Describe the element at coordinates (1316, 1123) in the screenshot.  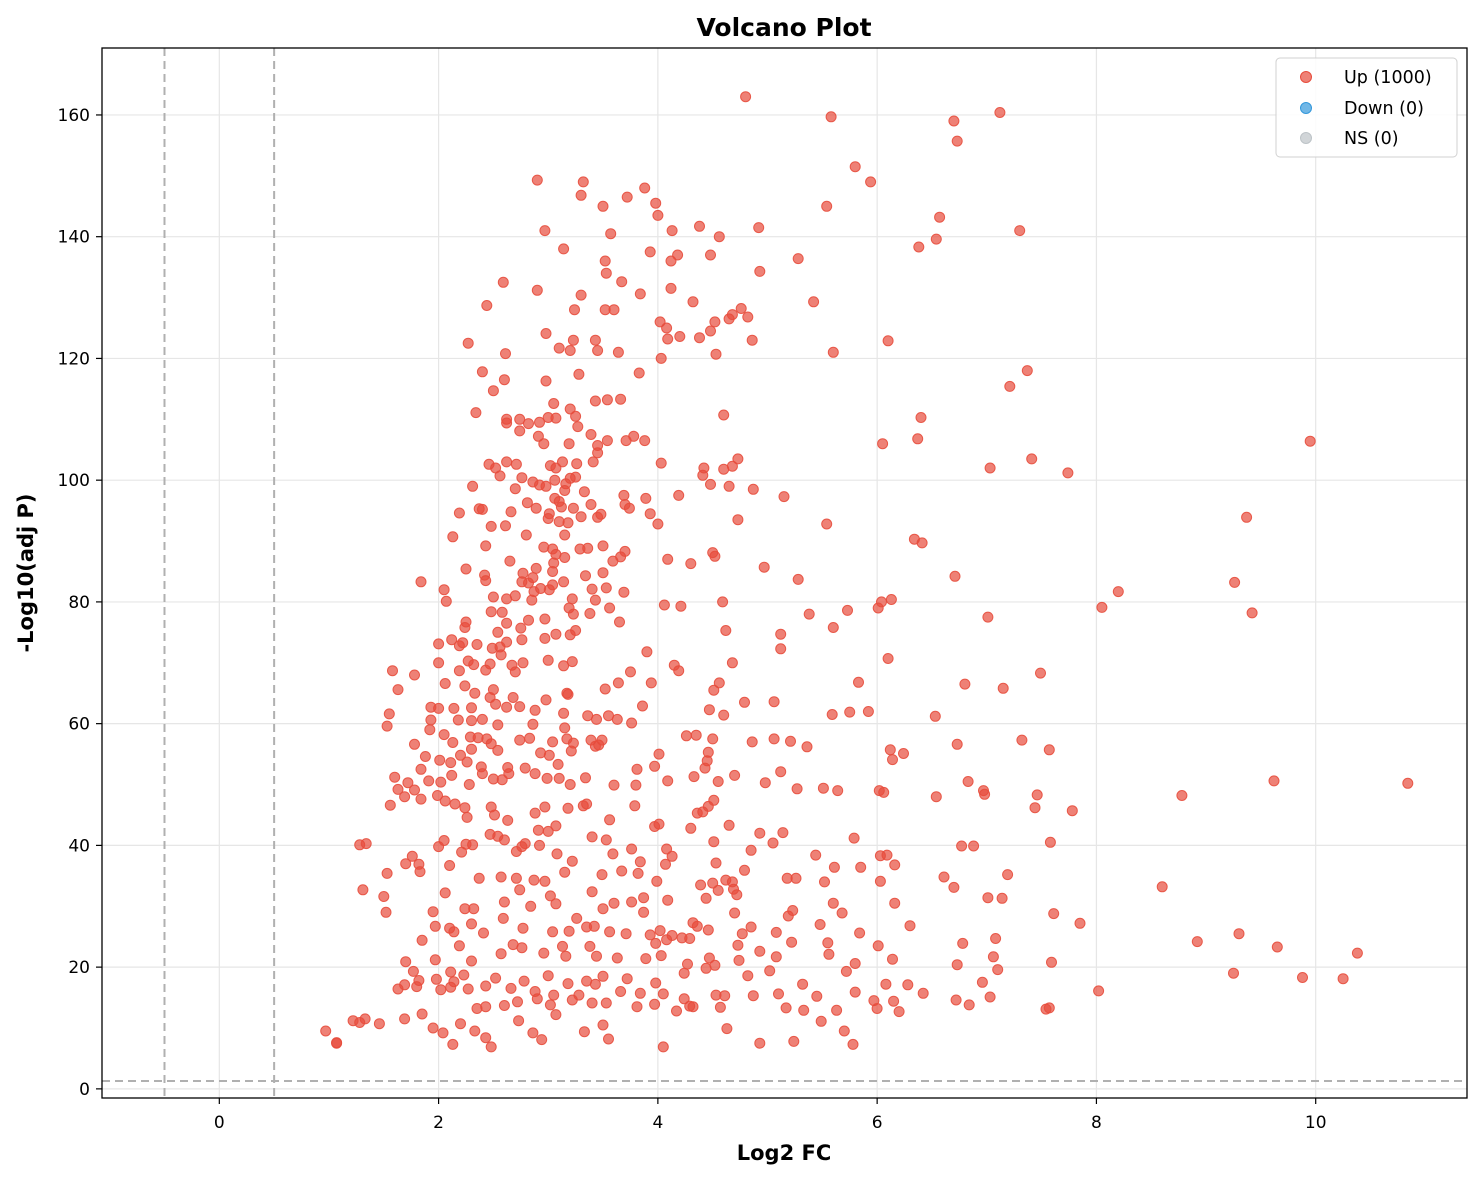
I see `x-tick-label: 10` at that location.